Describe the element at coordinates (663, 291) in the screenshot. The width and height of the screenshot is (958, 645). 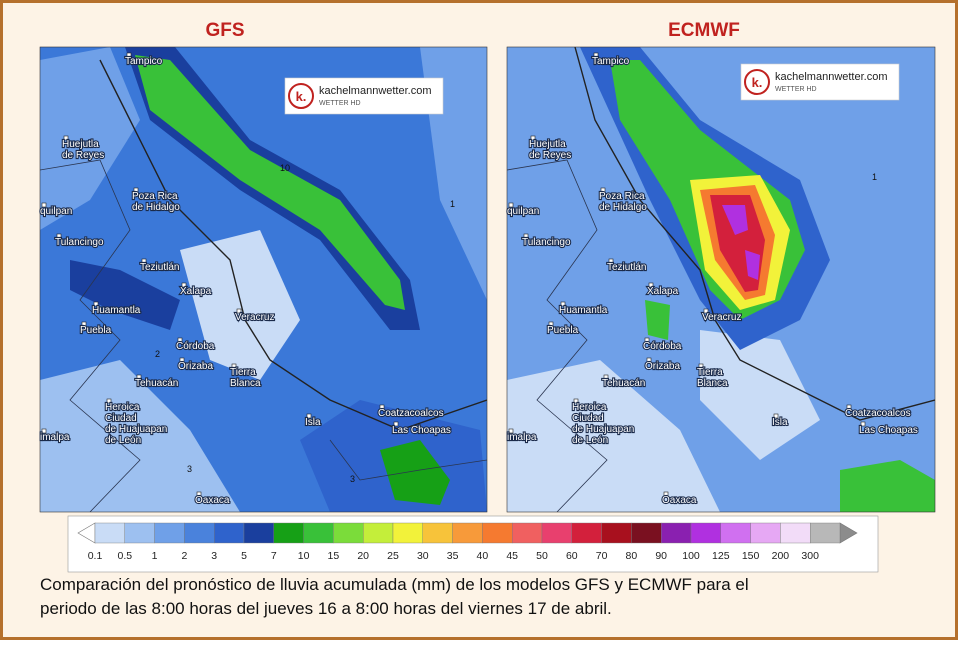
I see `city-label: Xalapa` at that location.